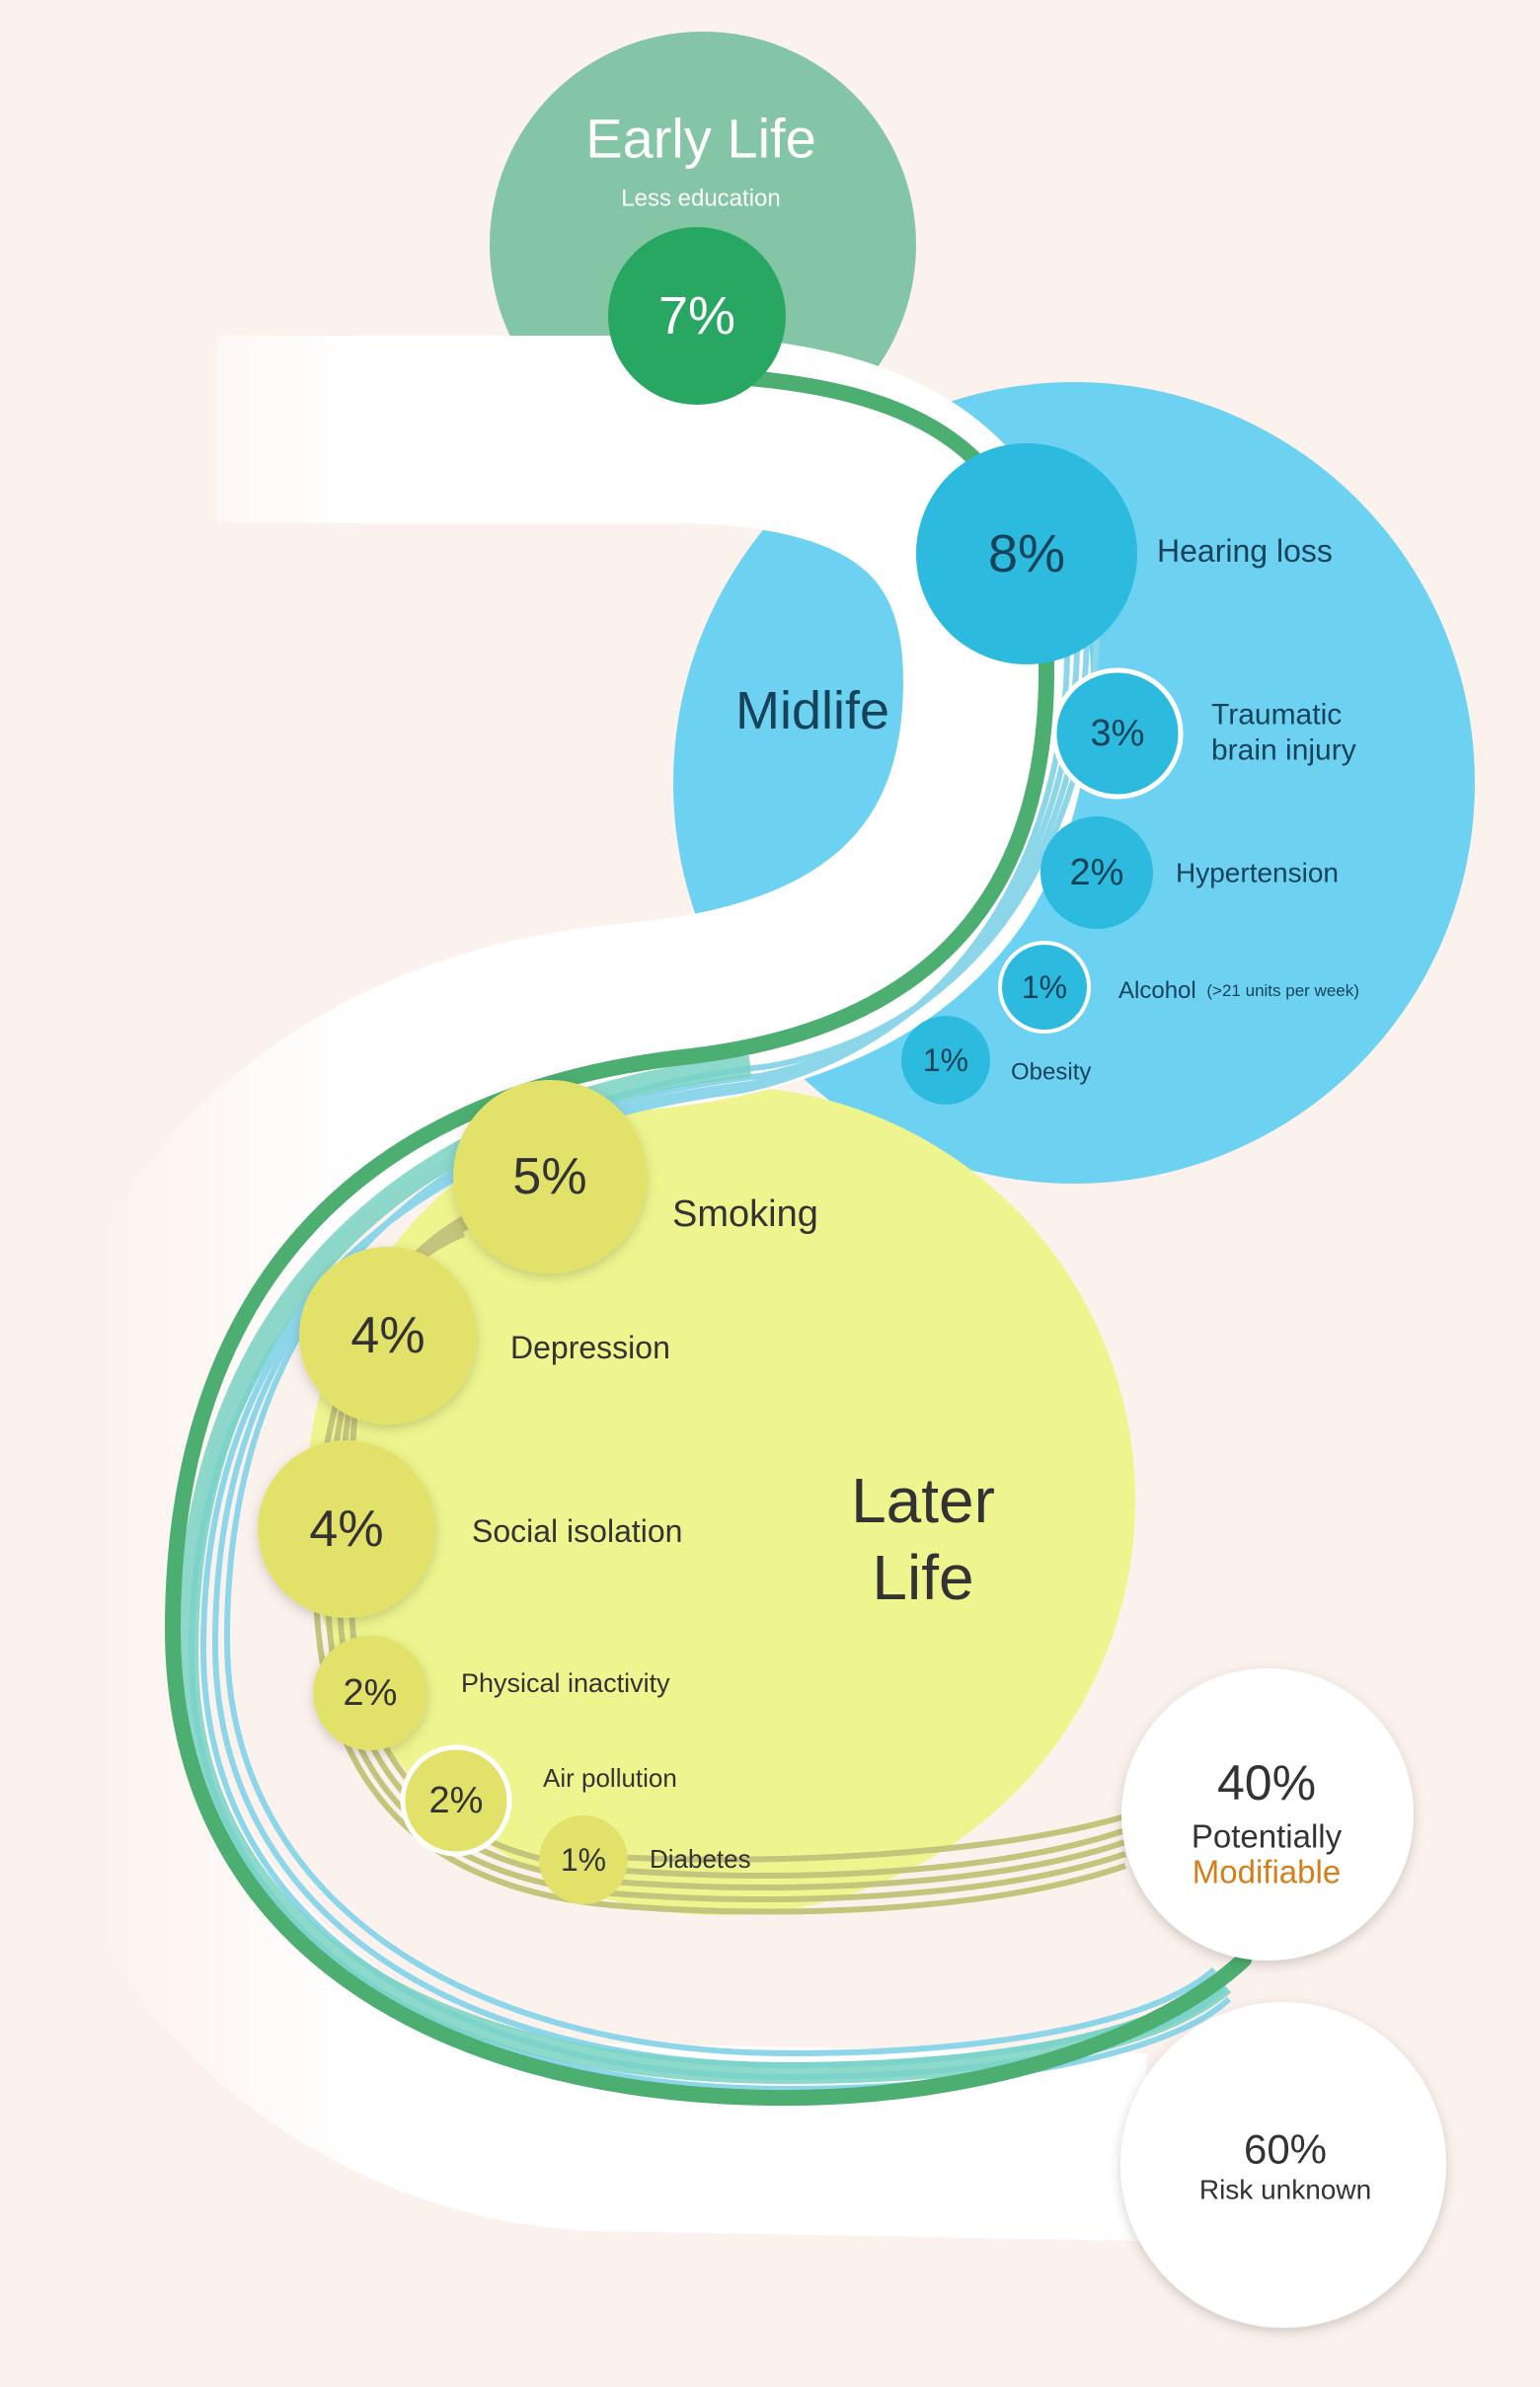 Image resolution: width=1540 pixels, height=2387 pixels. Describe the element at coordinates (470, 1529) in the screenshot. I see `factor-social-isolation: 4% Social isolation` at that location.